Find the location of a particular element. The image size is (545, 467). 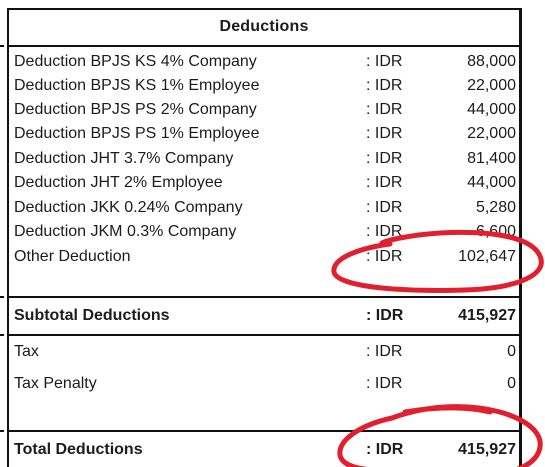

header-divider is located at coordinates (264, 46).